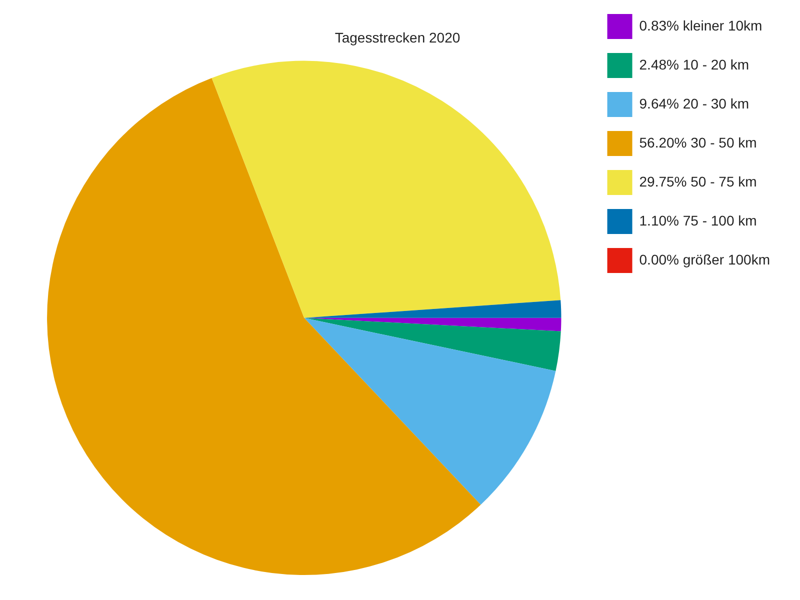 Image resolution: width=800 pixels, height=600 pixels. I want to click on legend-label: 29.75% 50 - 75 km, so click(698, 181).